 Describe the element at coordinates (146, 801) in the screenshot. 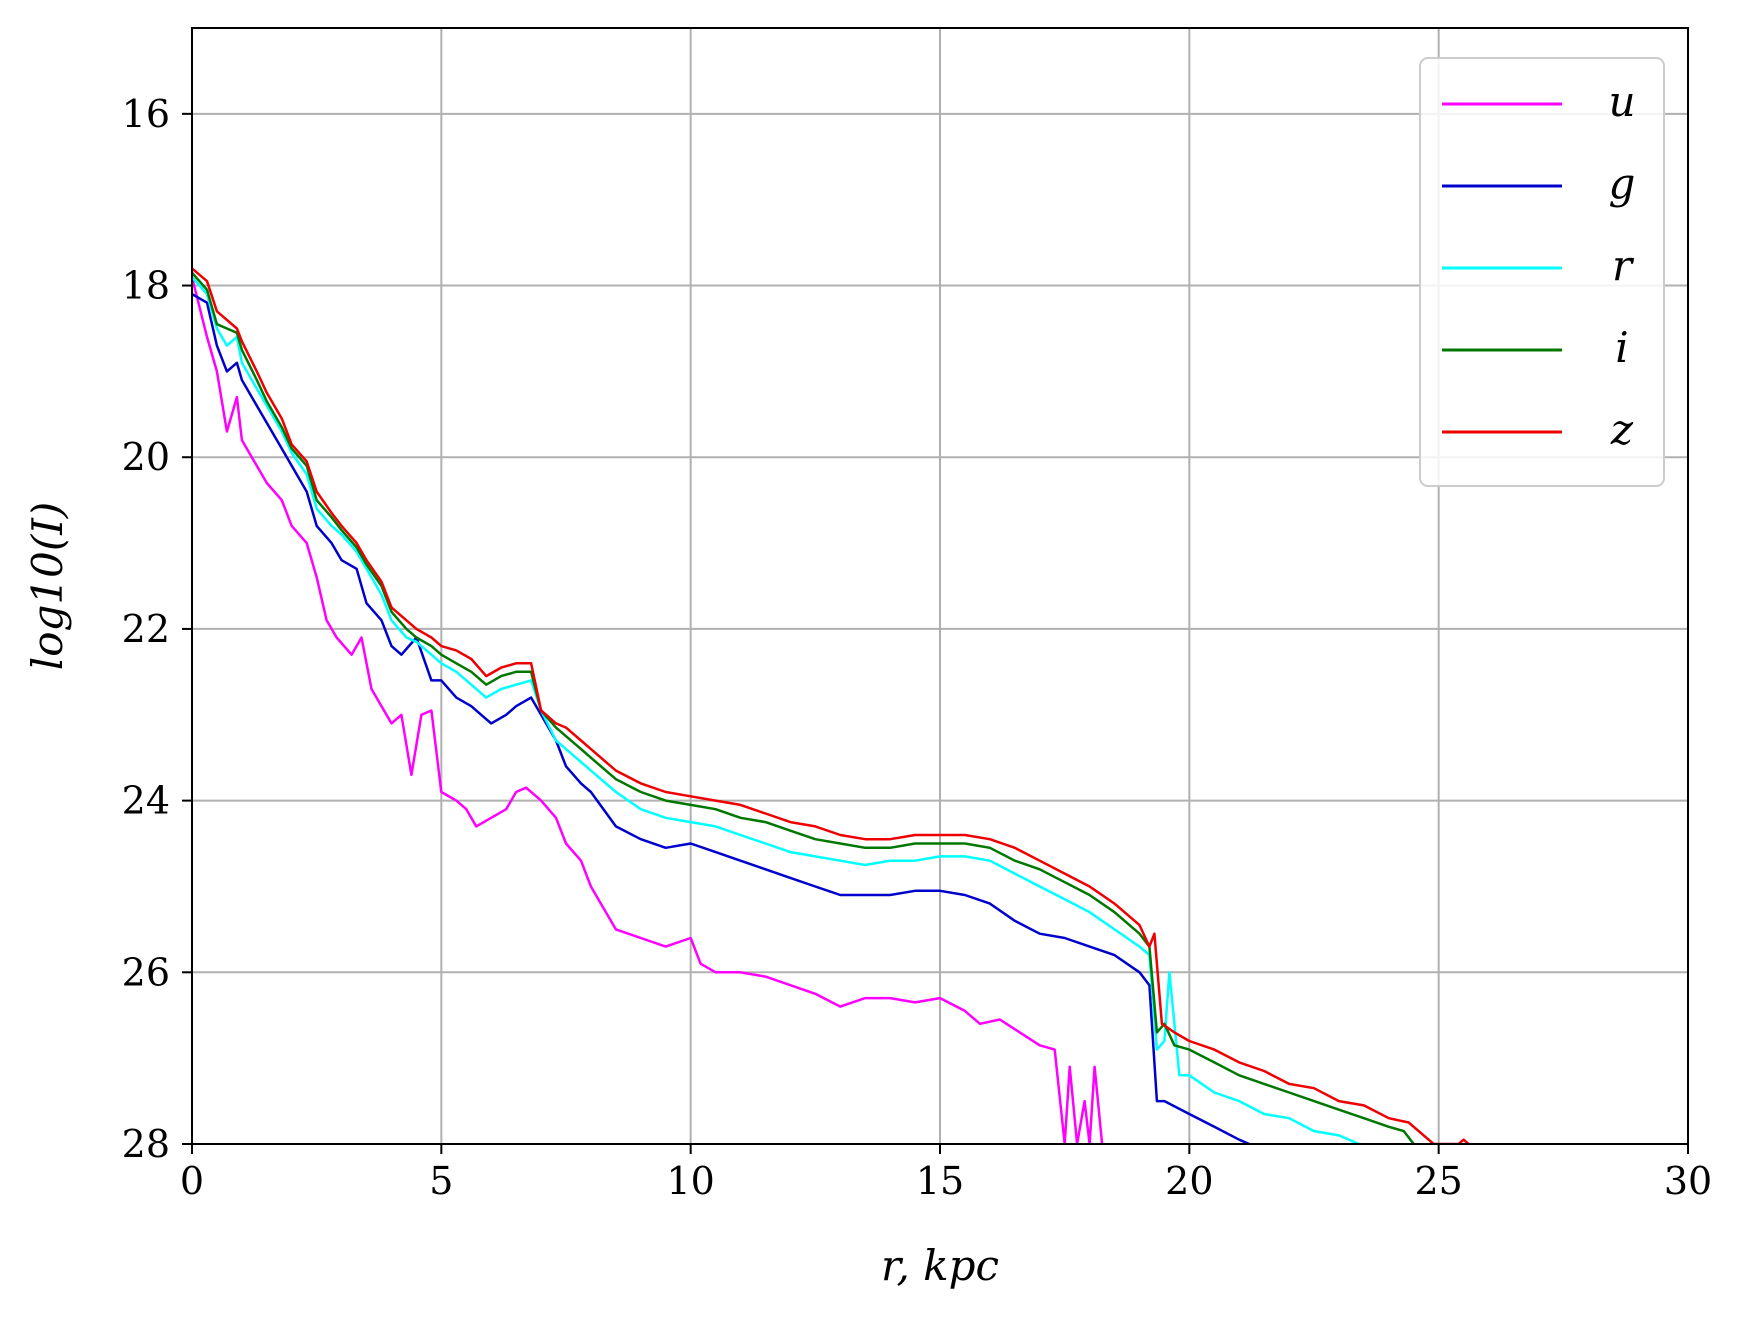

I see `y-tick-label: 24` at that location.